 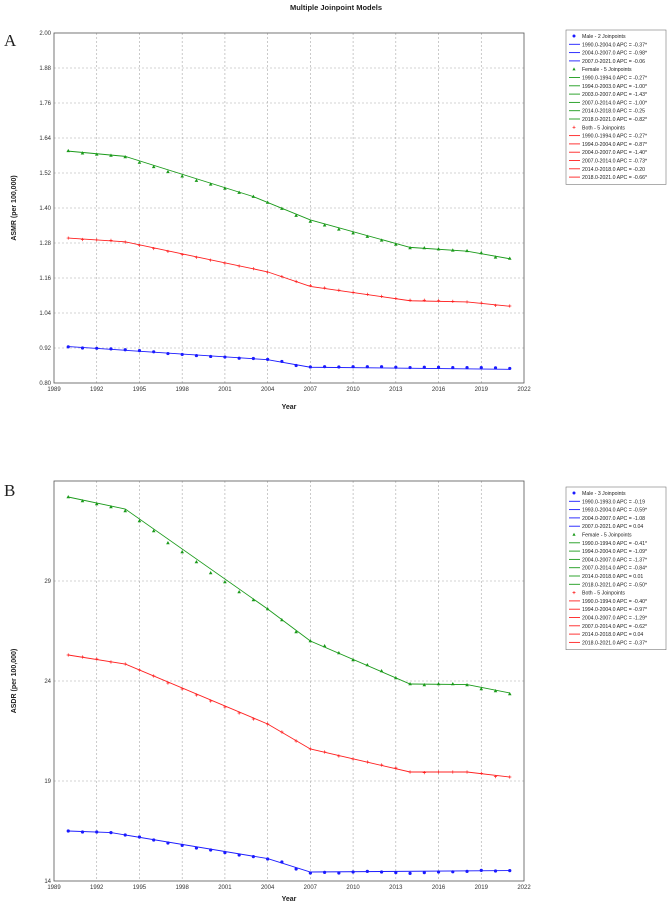 What do you see at coordinates (614, 45) in the screenshot?
I see `legend-entry: 1990.0-2004.0 APC = -0.37*` at bounding box center [614, 45].